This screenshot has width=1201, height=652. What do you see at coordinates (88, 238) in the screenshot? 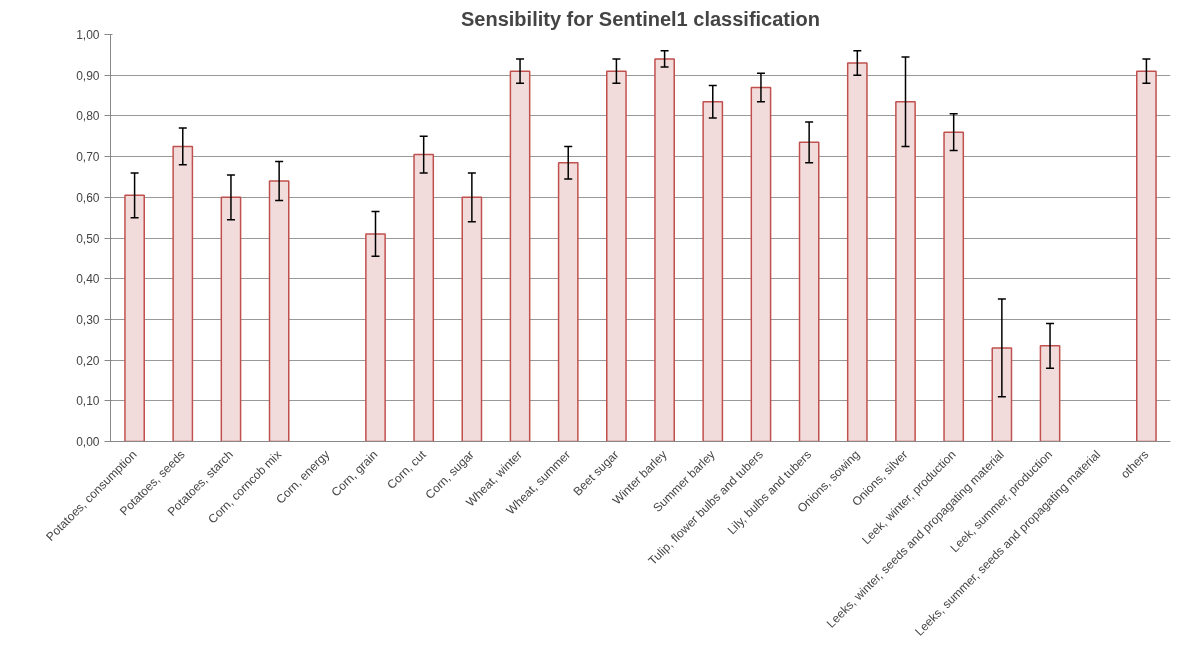
I see `y-tick-label: 0,50` at bounding box center [88, 238].